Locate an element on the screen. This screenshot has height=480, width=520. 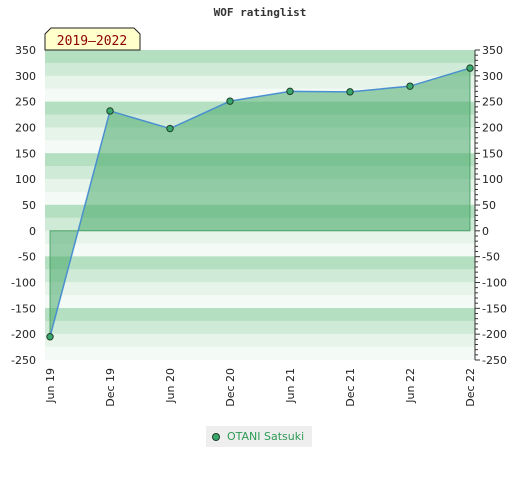
period-badge-group: 2019–2022 is located at coordinates (92, 39).